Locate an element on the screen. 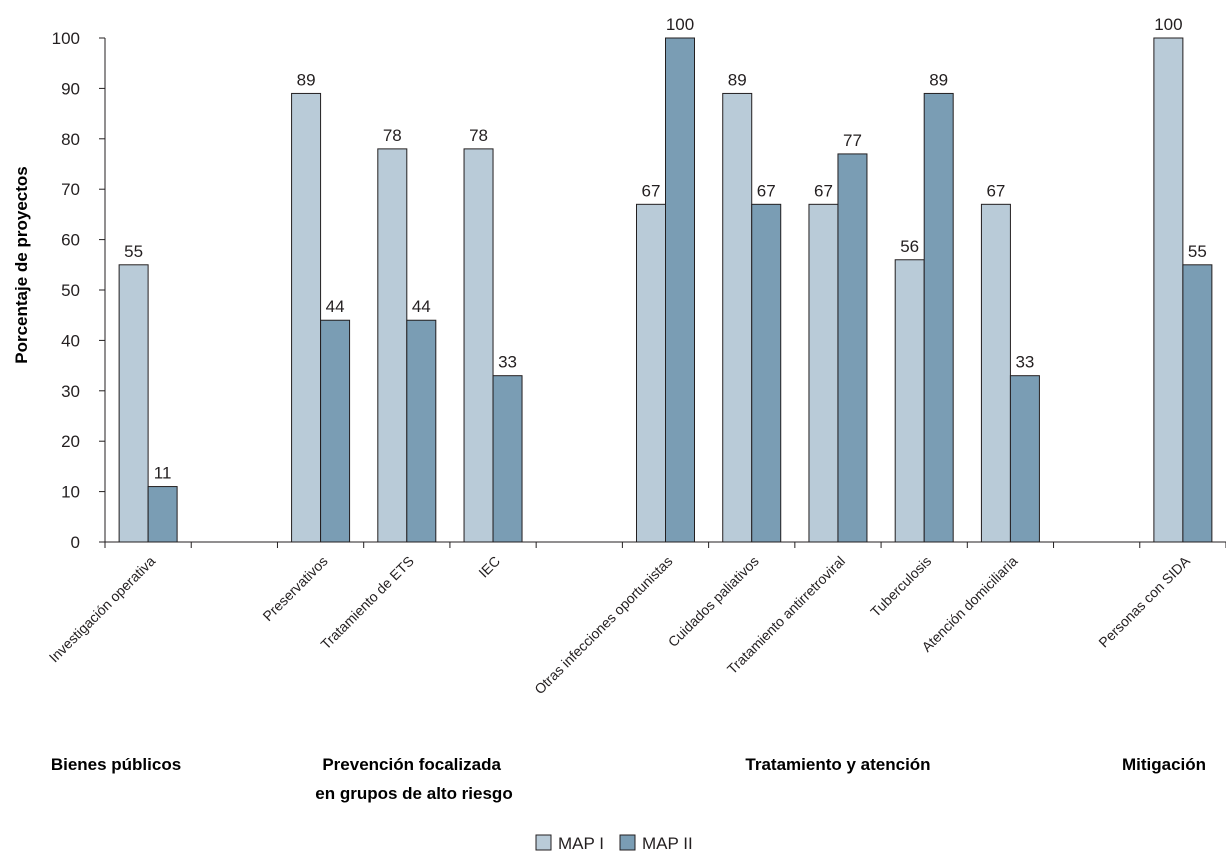 This screenshot has width=1226, height=854. category-label: Tuberculosis is located at coordinates (900, 586).